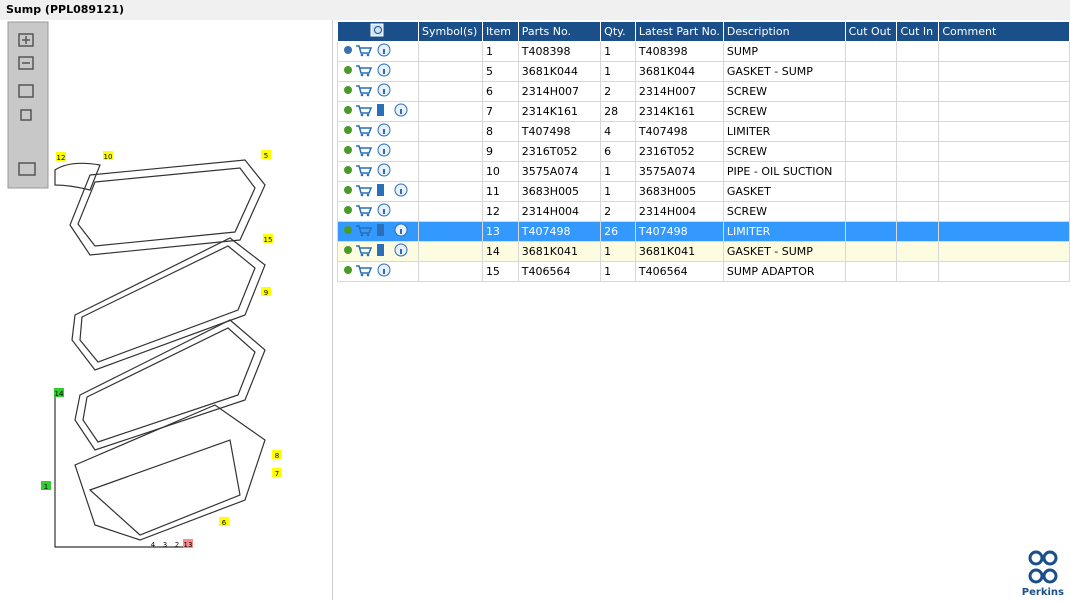 This screenshot has height=603, width=1070. What do you see at coordinates (918, 31) in the screenshot?
I see `column-header: Cut In` at bounding box center [918, 31].